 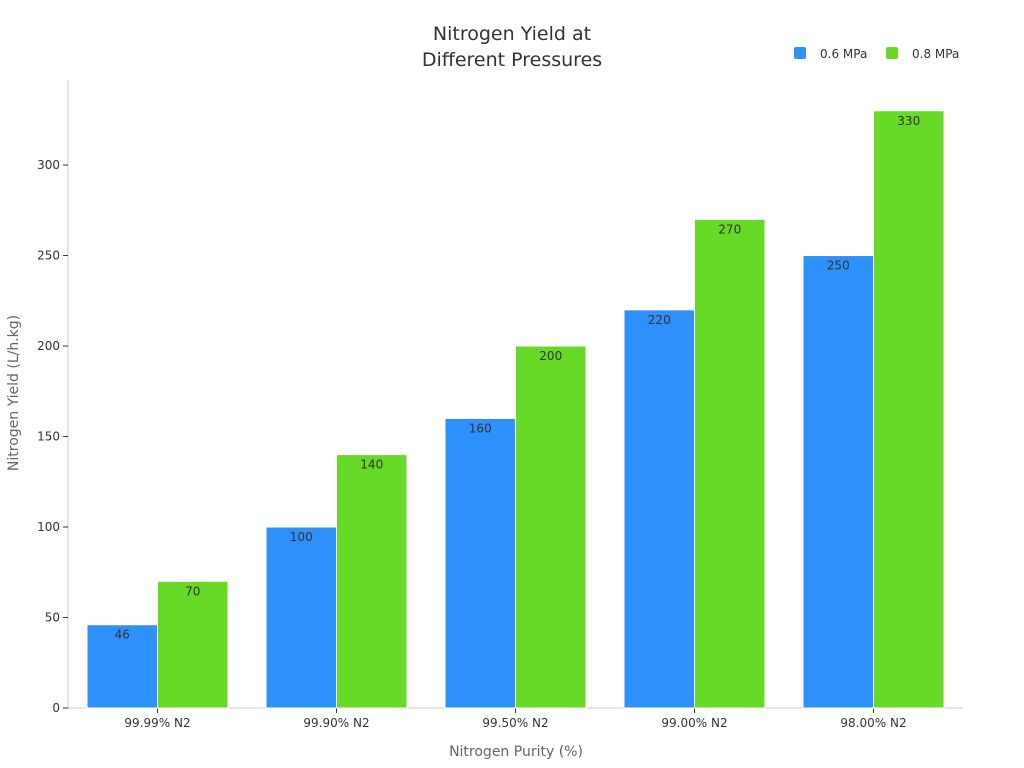 I want to click on chart-title-line-2: Different Pressures, so click(x=512, y=60).